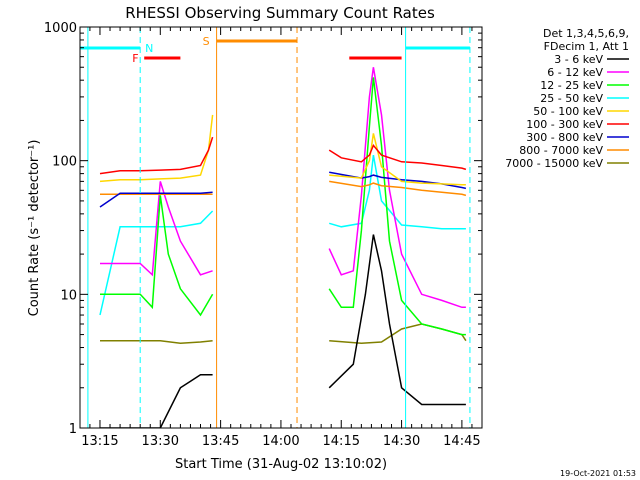  I want to click on x-tick-label: 14:45, so click(461, 441).